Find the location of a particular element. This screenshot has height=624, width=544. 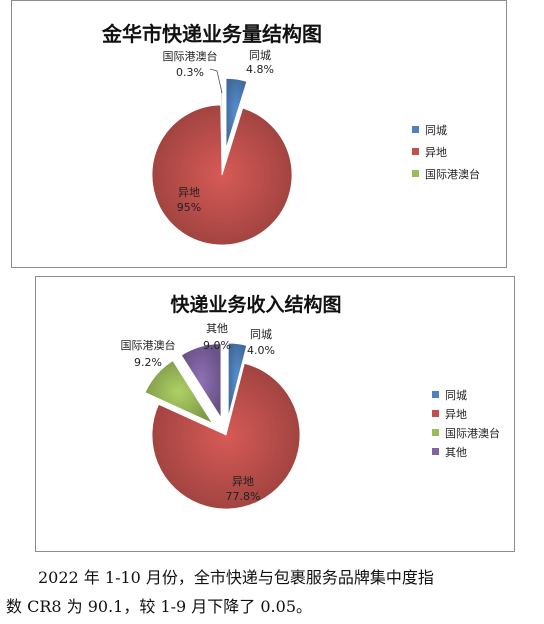

chart-1-pie is located at coordinates (222, 161).